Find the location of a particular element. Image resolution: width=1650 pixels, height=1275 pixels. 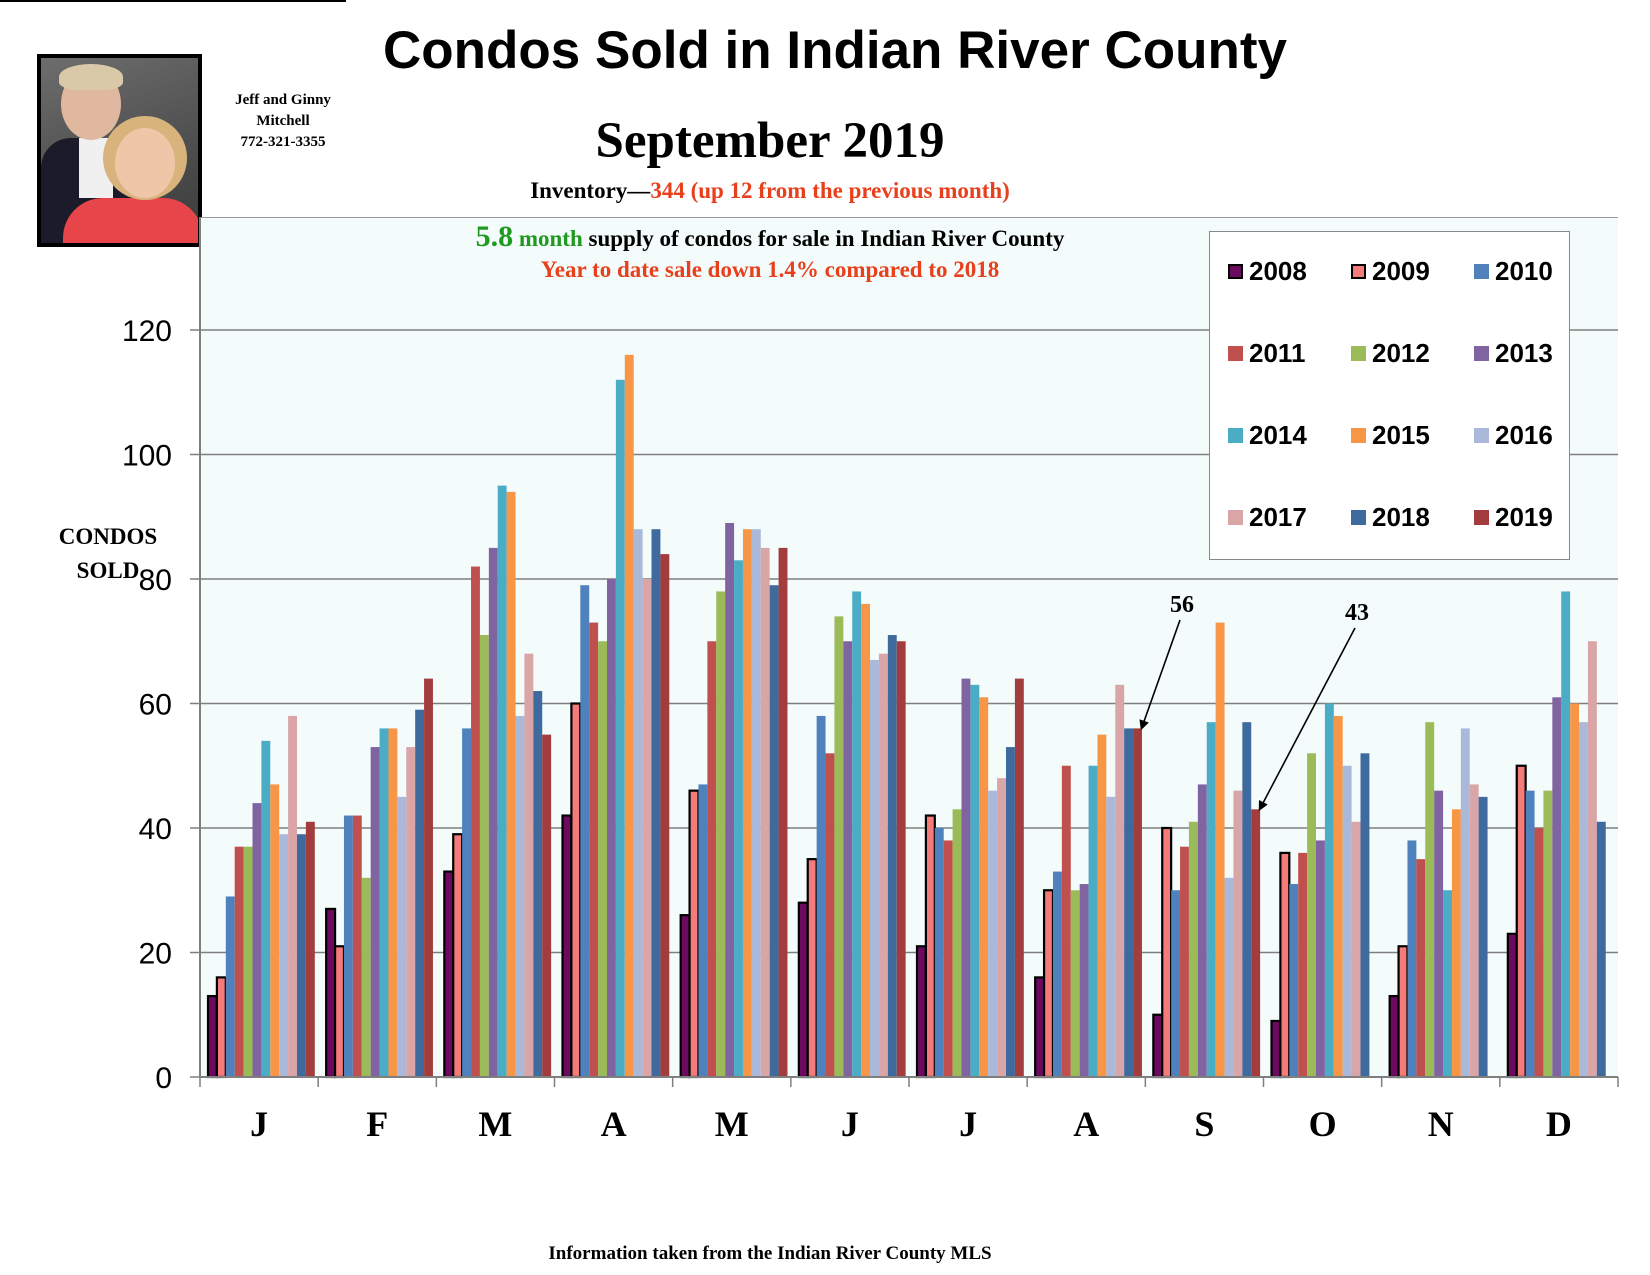

annotation-arrow is located at coordinates (1160, 675).